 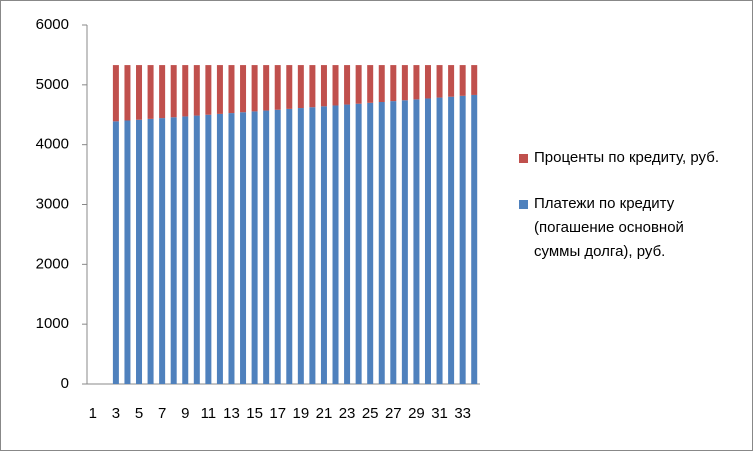 I want to click on y-tick-label: 2000, so click(x=52, y=263).